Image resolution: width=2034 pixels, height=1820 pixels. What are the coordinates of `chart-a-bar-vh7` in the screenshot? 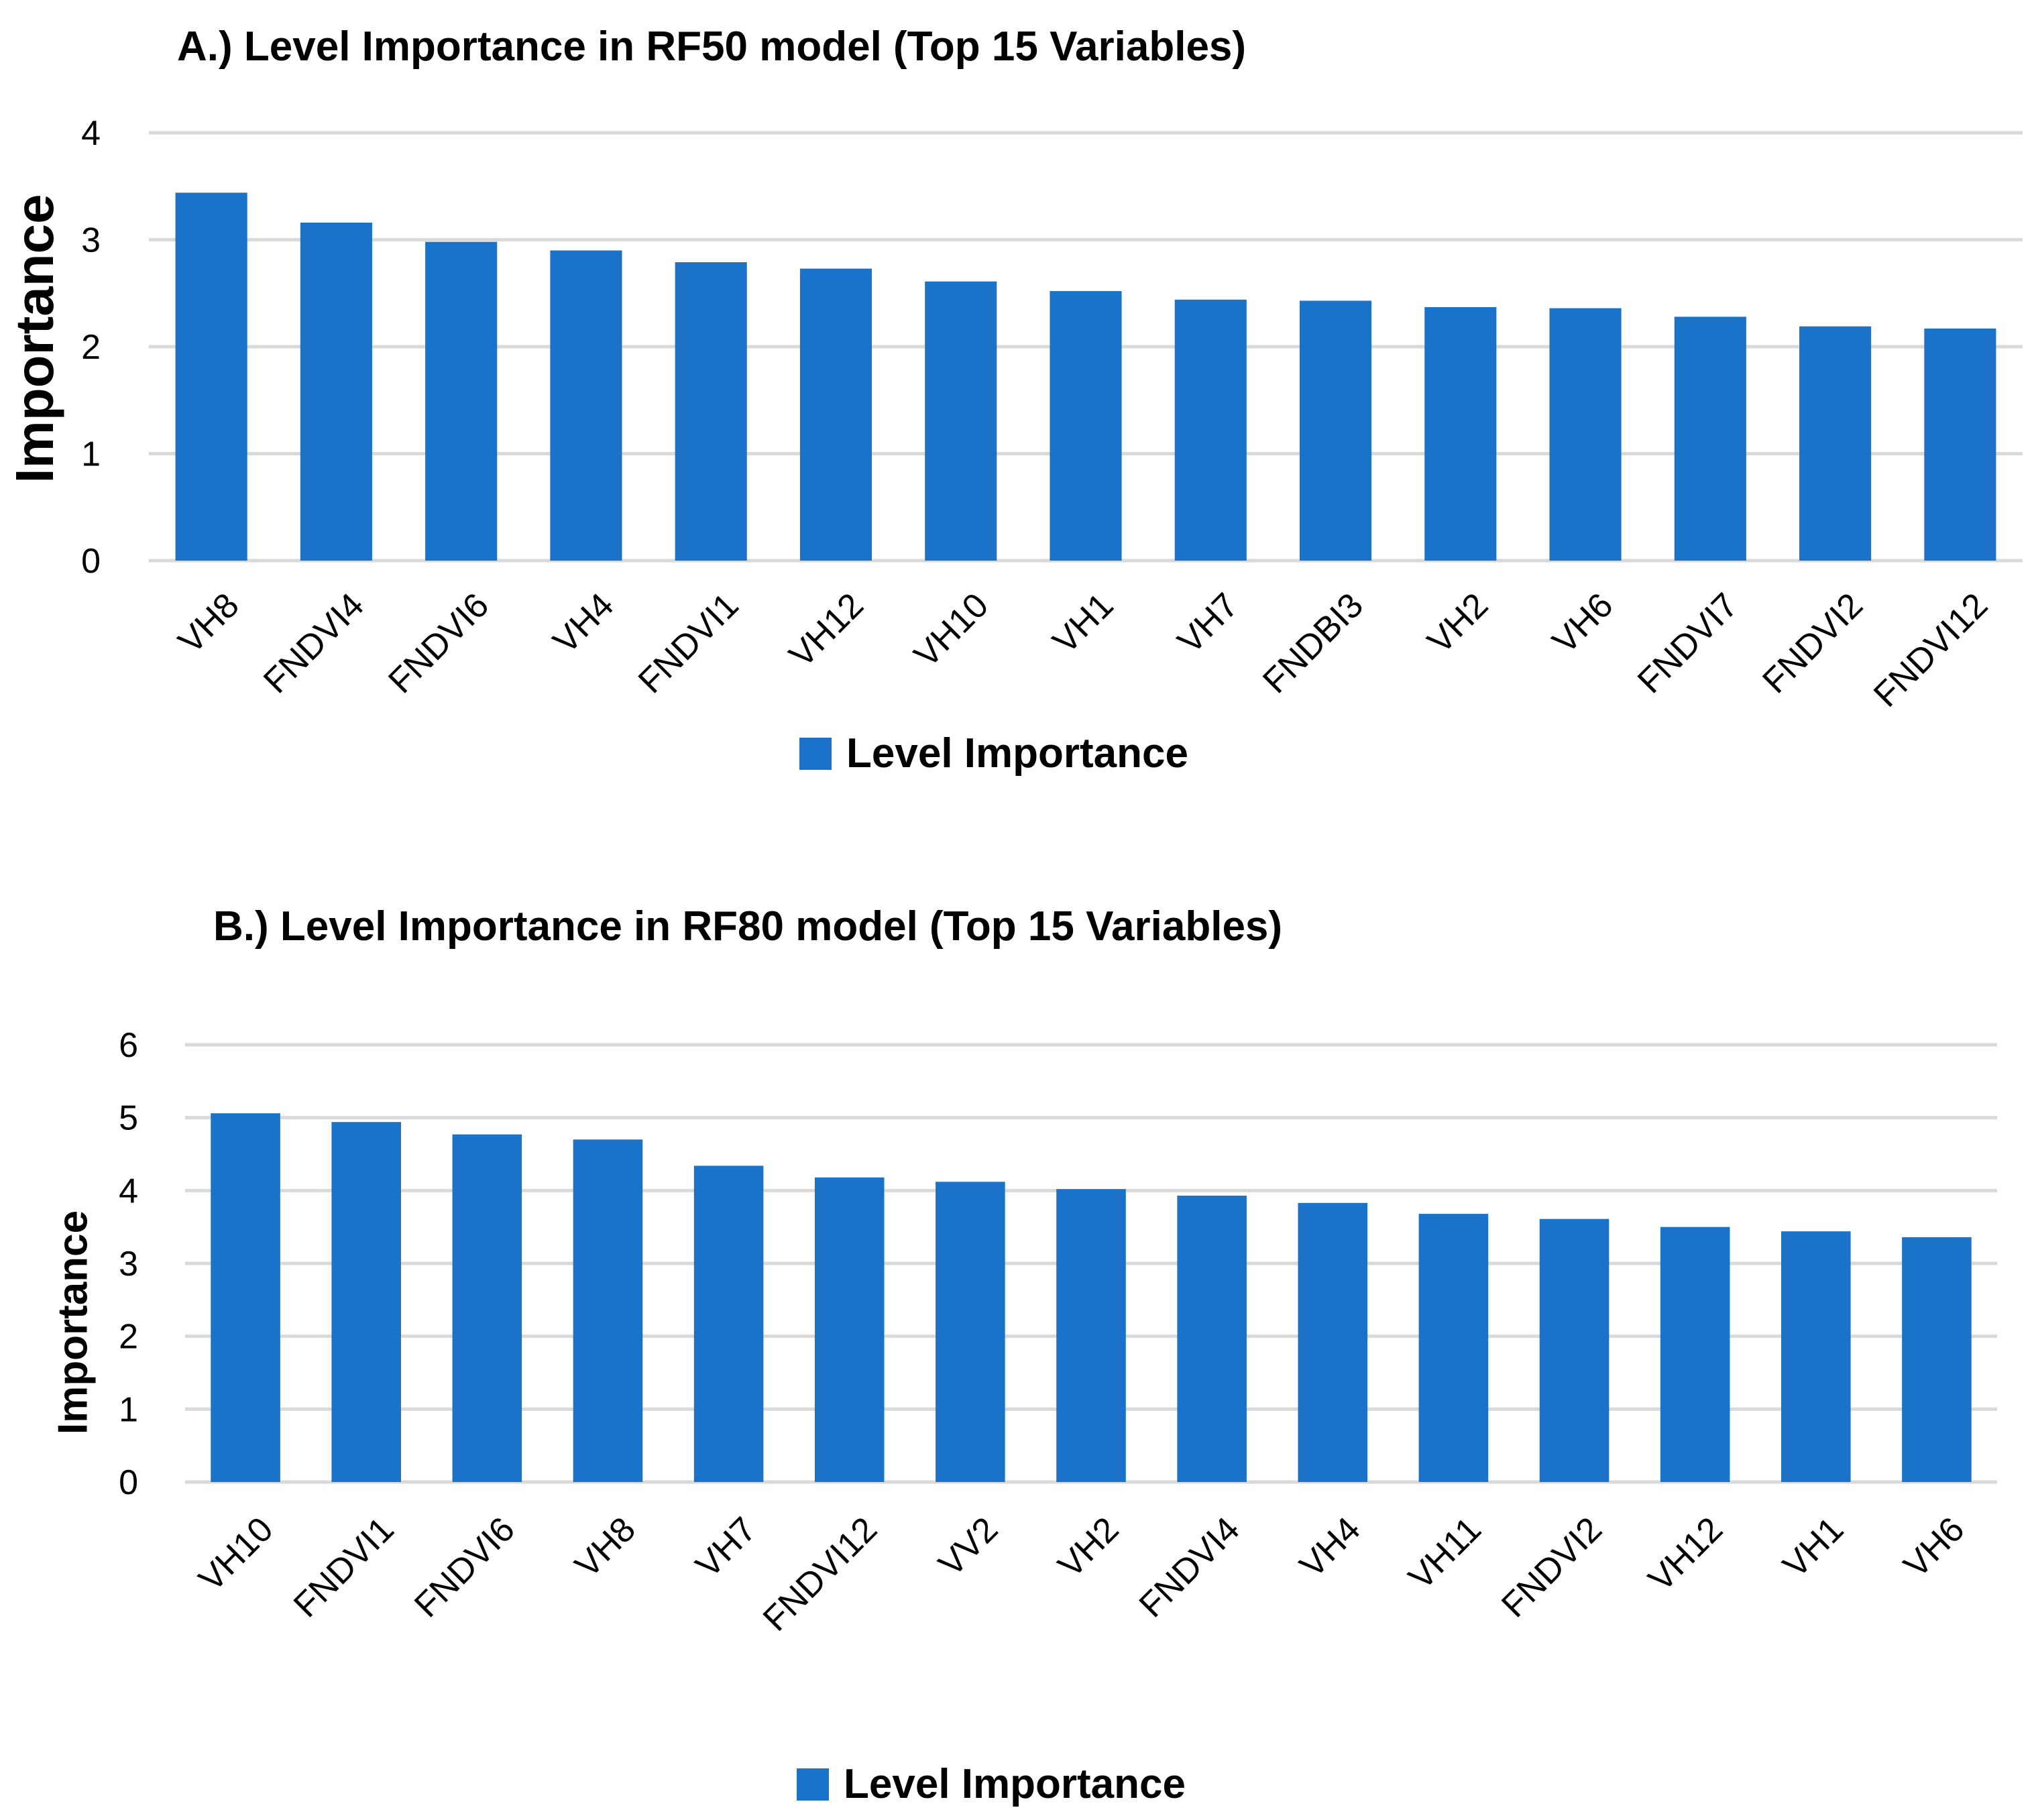 It's located at (1210, 430).